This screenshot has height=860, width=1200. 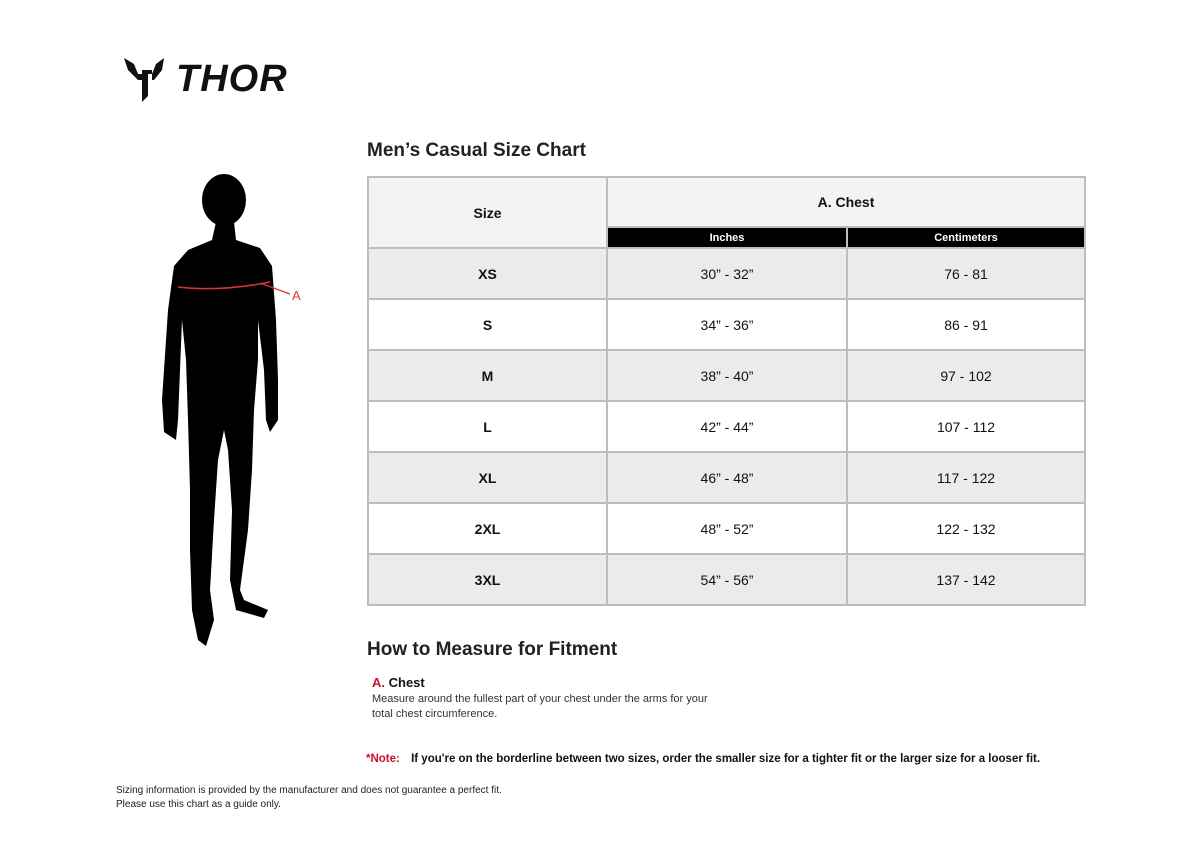 What do you see at coordinates (487, 212) in the screenshot?
I see `size-header: Size` at bounding box center [487, 212].